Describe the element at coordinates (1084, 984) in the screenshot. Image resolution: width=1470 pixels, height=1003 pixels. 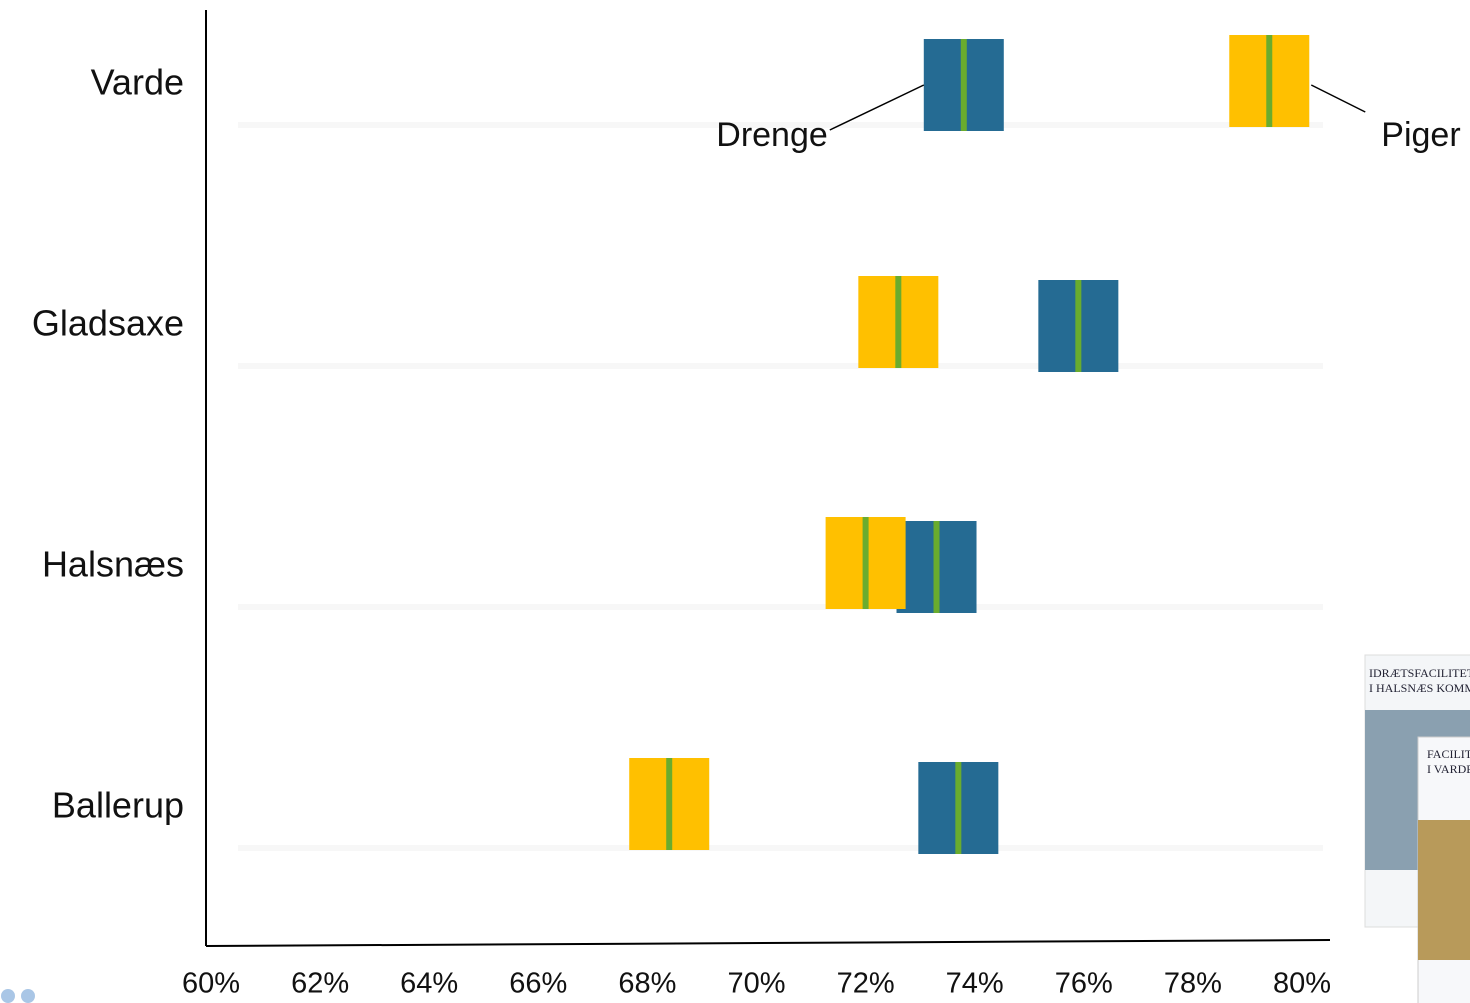
I see `x-tick-label: 76%` at that location.